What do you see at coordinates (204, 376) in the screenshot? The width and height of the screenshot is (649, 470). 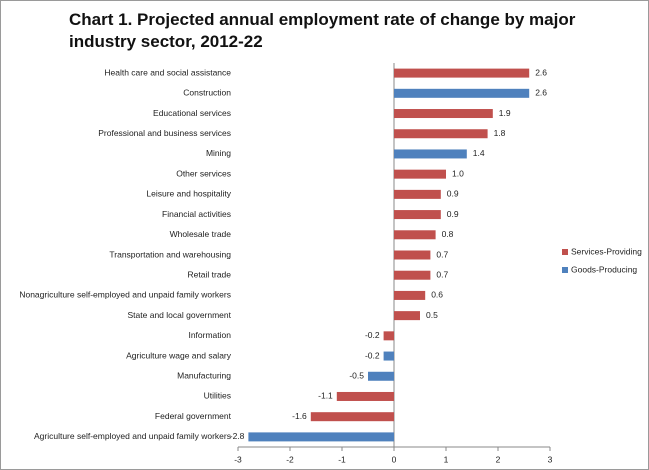 I see `y-tick-label: Manufacturing` at bounding box center [204, 376].